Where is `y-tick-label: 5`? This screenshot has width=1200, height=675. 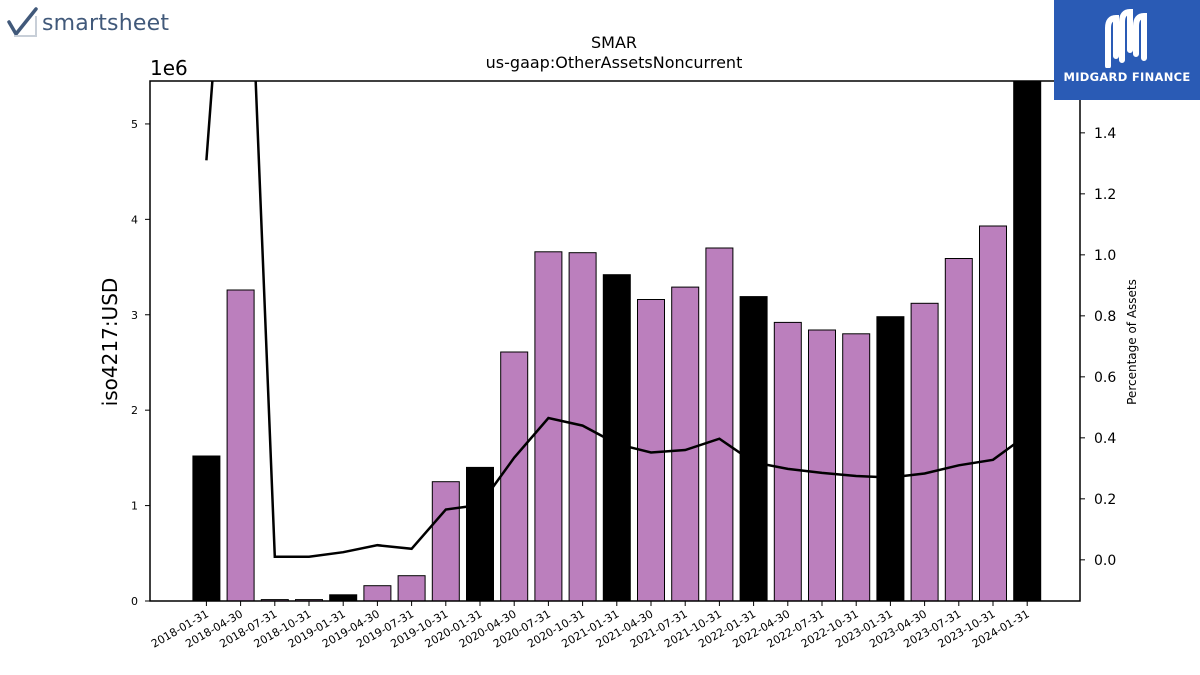
y-tick-label: 5 is located at coordinates (134, 124).